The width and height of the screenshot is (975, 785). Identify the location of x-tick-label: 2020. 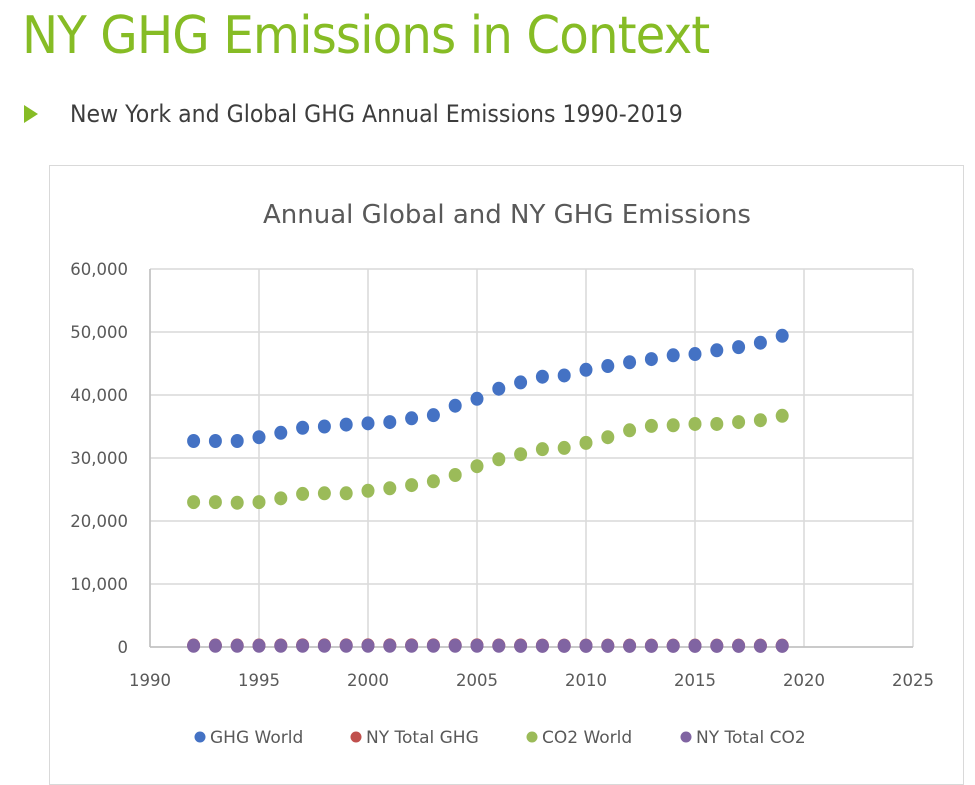
(804, 680).